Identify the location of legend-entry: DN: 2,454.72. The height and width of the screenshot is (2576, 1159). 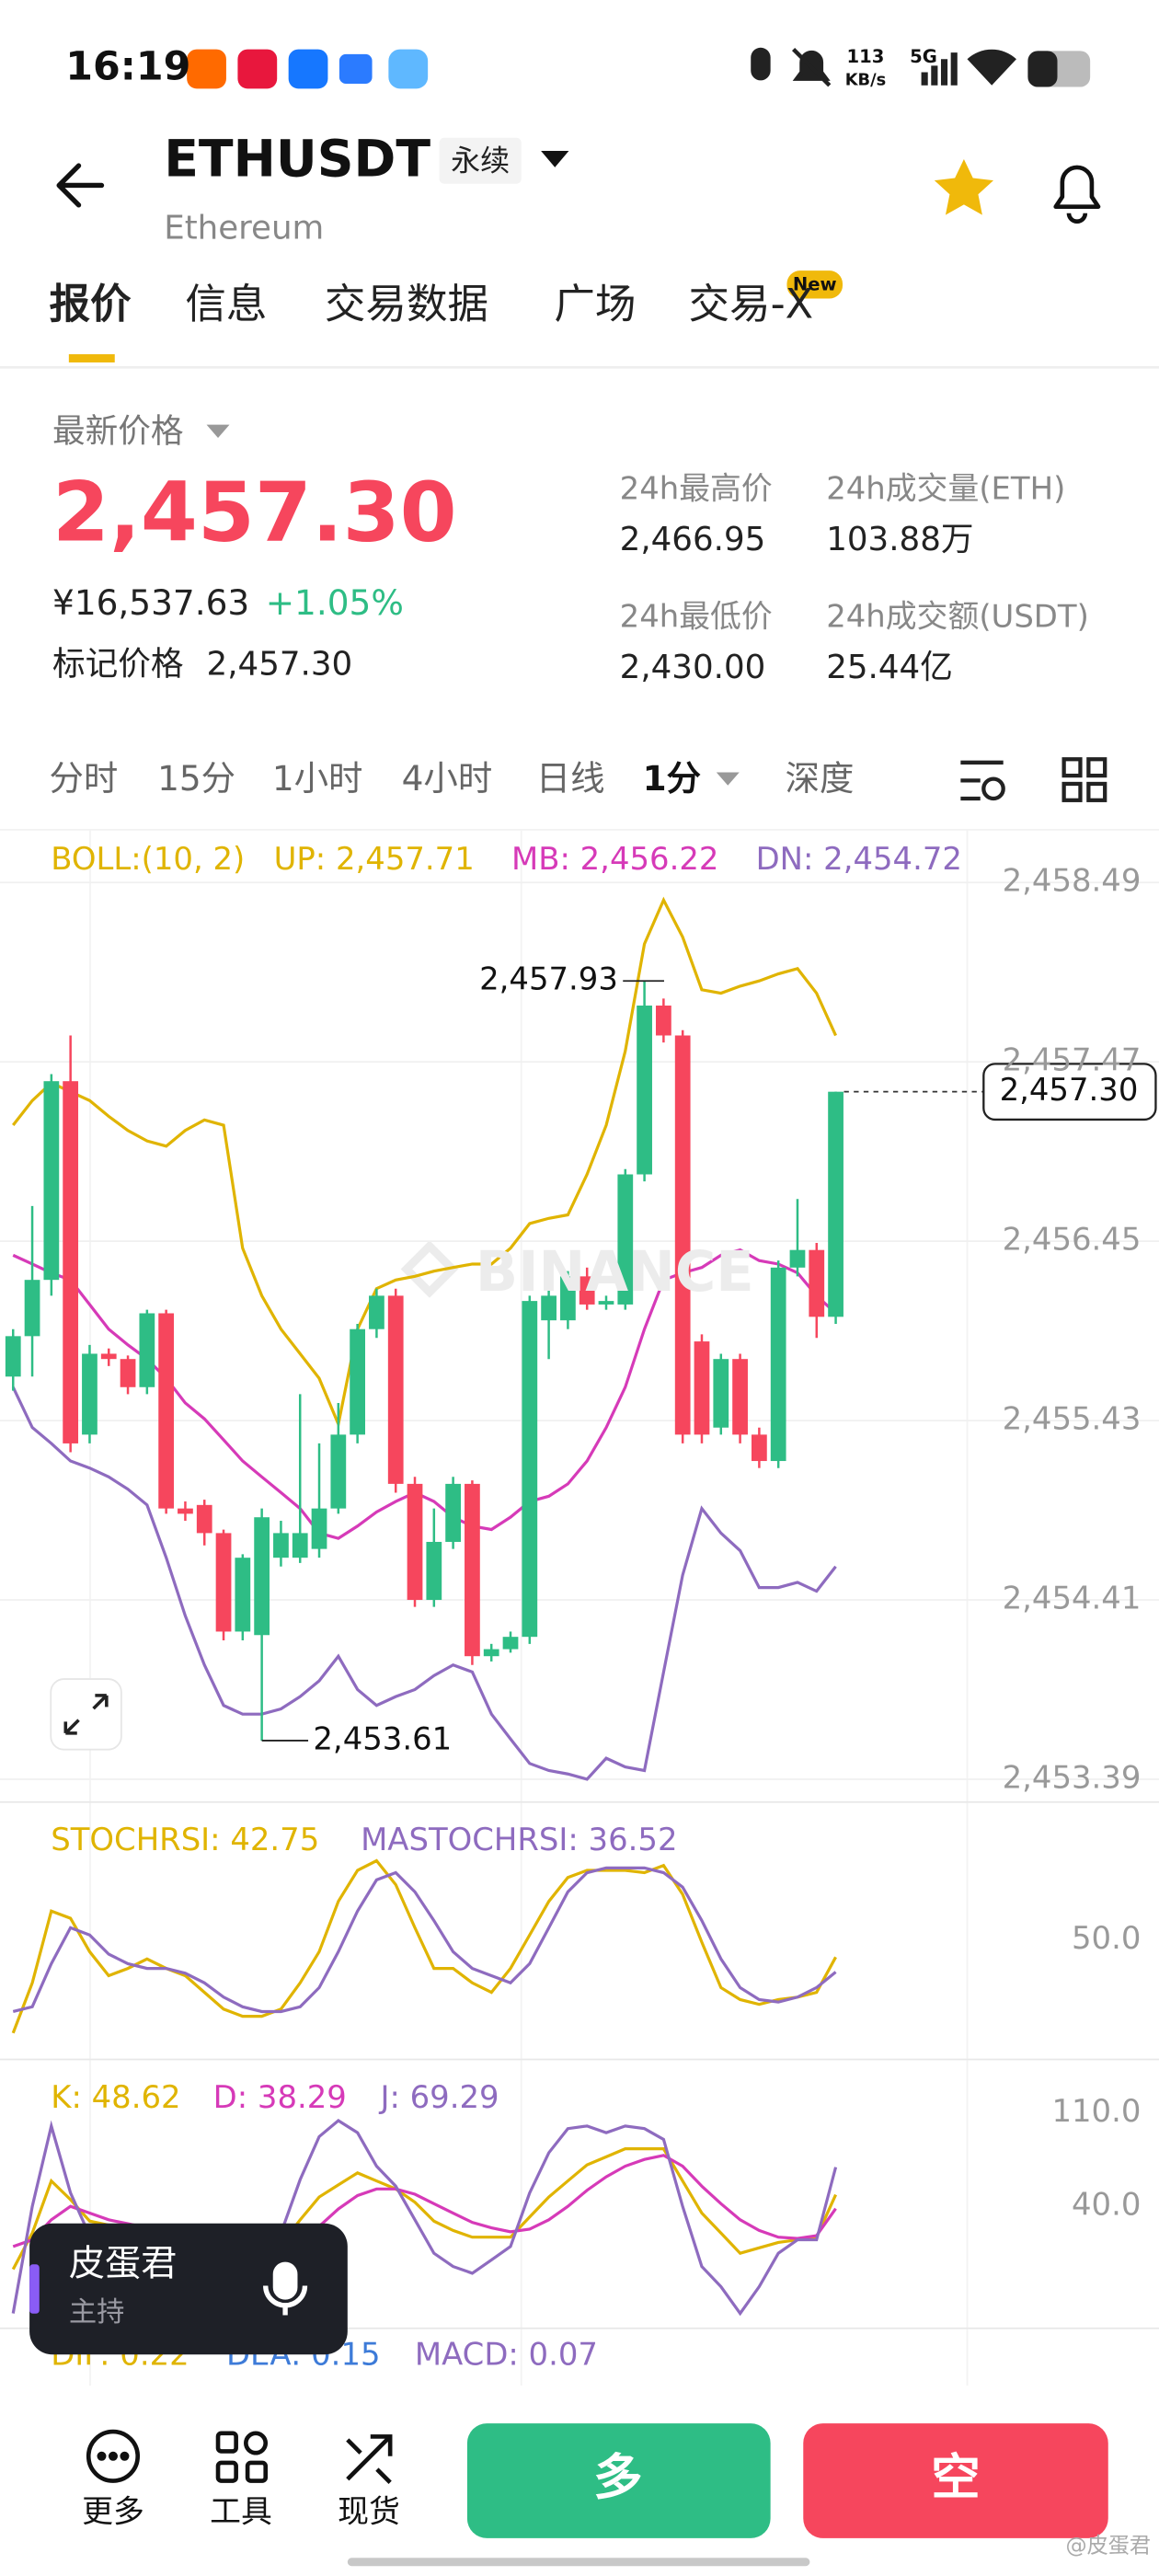
(859, 859).